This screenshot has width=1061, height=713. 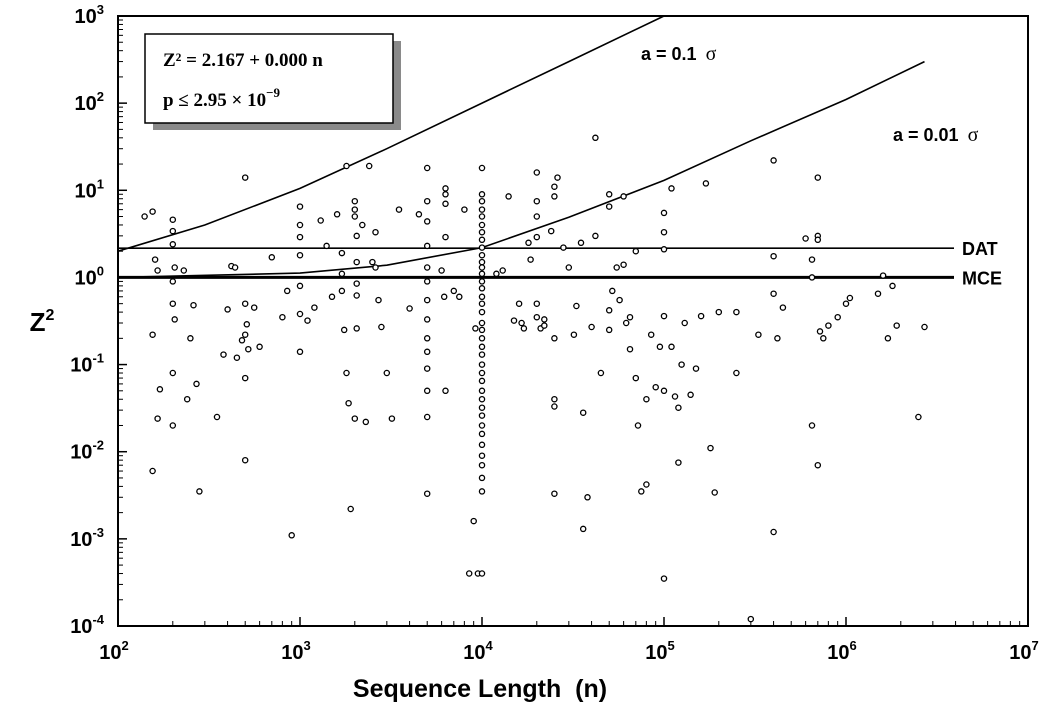 I want to click on model-curve-label-sigma: σ, so click(x=711, y=54).